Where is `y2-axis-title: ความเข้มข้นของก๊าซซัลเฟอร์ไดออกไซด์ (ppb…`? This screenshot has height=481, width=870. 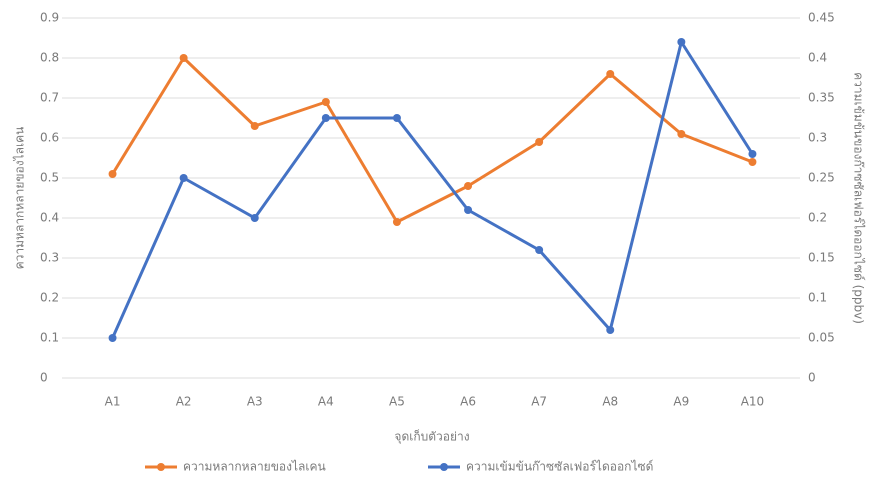
y2-axis-title: ความเข้มข้นของก๊าซซัลเฟอร์ไดออกไซด์ (ppb… is located at coordinates (859, 198).